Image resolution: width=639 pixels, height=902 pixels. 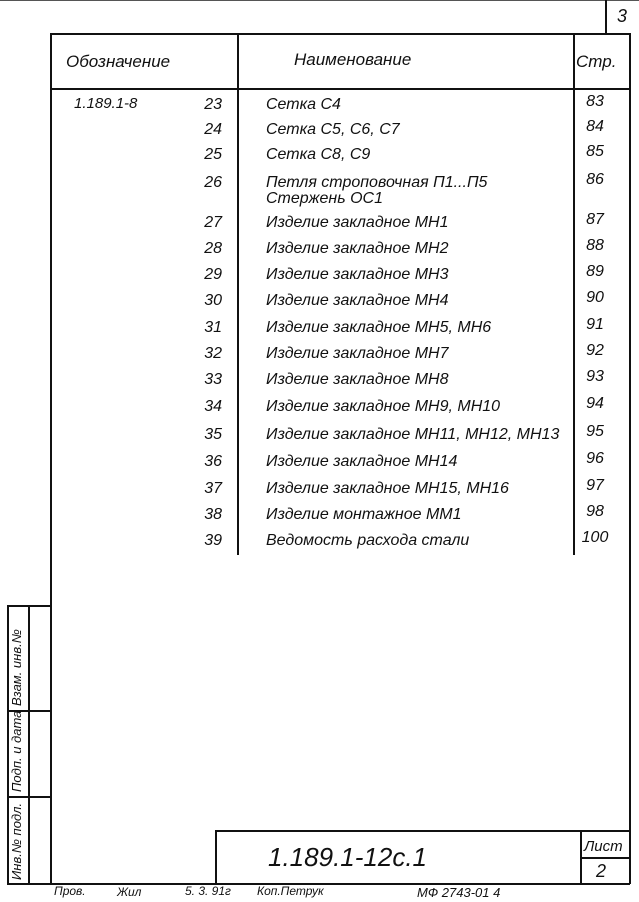 I want to click on title-block-top, so click(x=422, y=831).